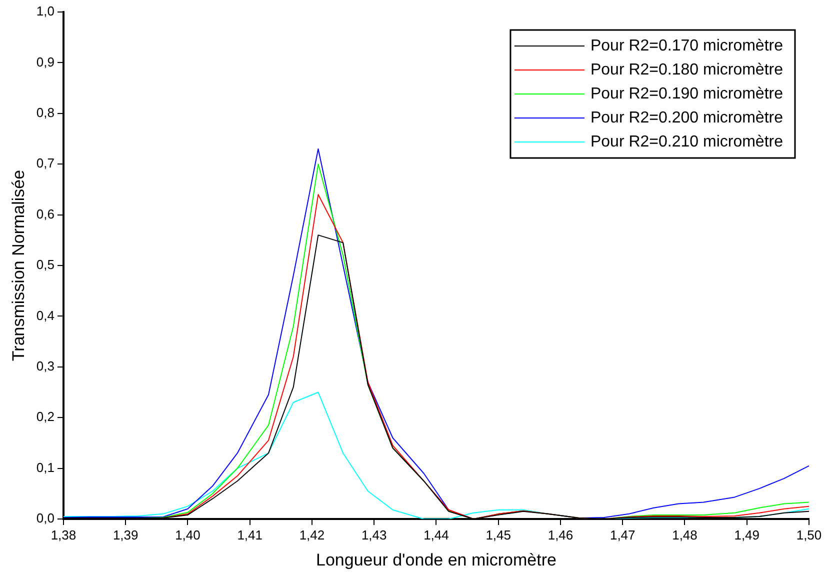  What do you see at coordinates (687, 45) in the screenshot?
I see `legend-label: Pour R2=0.170 micromètre` at bounding box center [687, 45].